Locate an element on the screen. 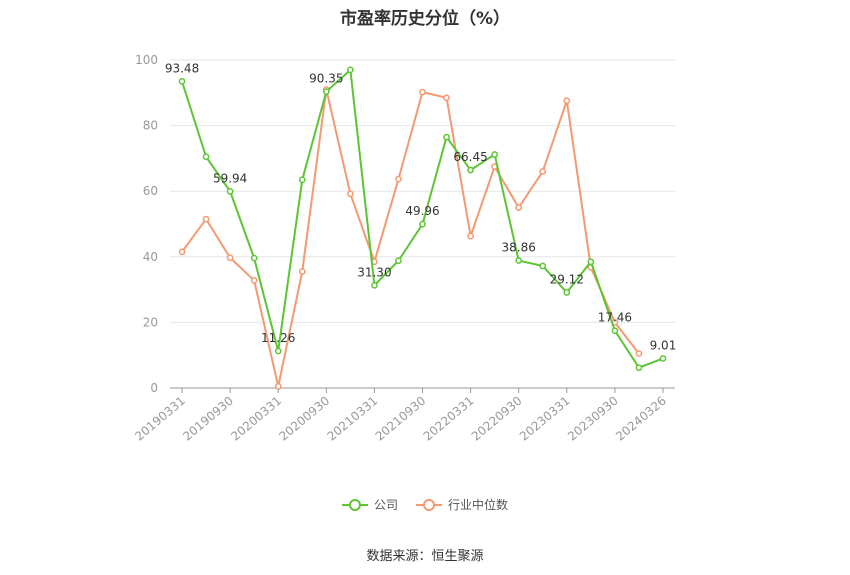 The height and width of the screenshot is (575, 850). data-label: 38.86 is located at coordinates (519, 248).